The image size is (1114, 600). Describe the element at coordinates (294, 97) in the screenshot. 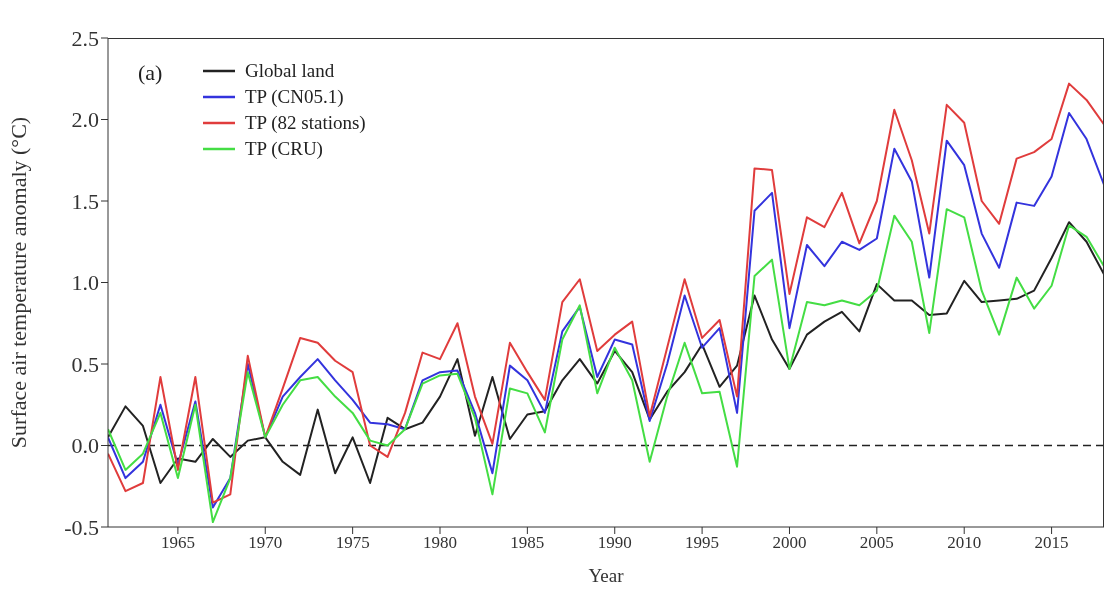

I see `legend-label: TP (CN05.1)` at that location.